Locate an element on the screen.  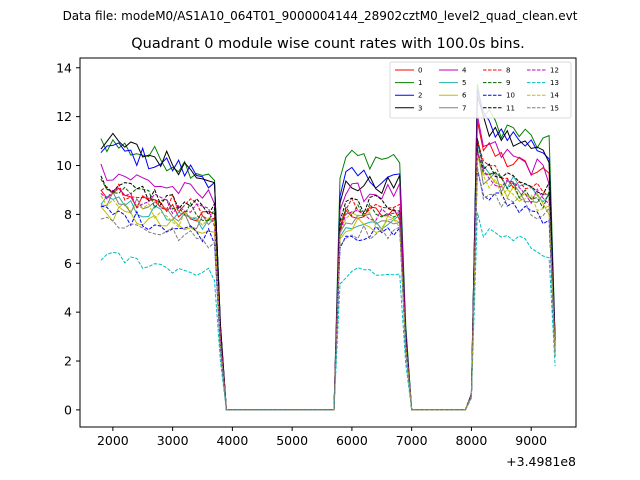
legend-label-14: 14 is located at coordinates (554, 96).